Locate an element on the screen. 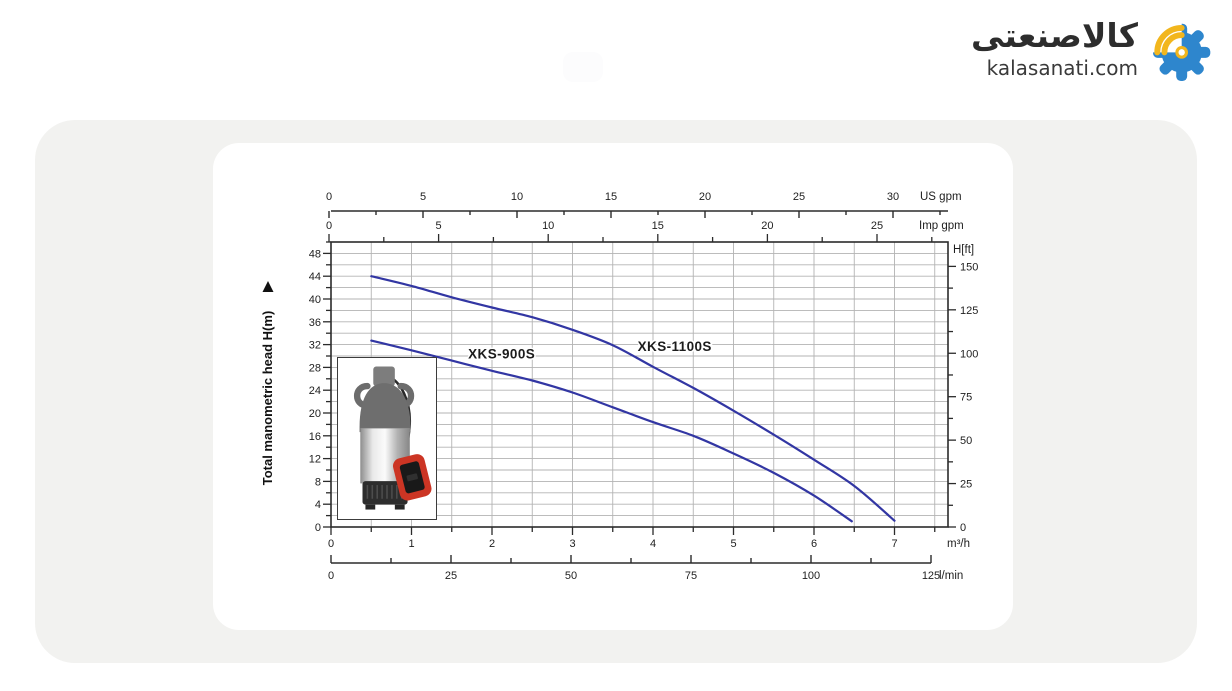  svg-text: 40 is located at coordinates (315, 300).